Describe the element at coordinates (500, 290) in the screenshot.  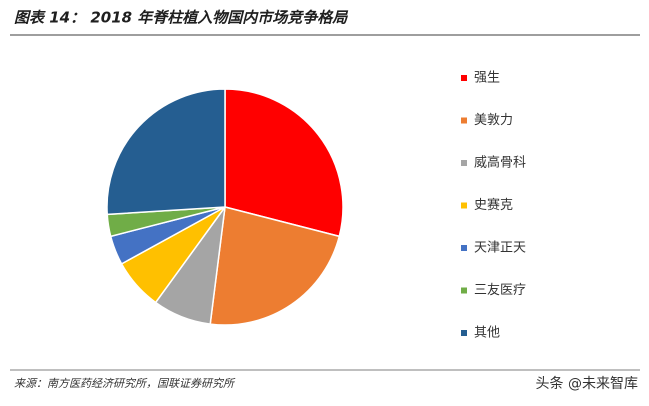
I see `legend-label: 三友医疗` at that location.